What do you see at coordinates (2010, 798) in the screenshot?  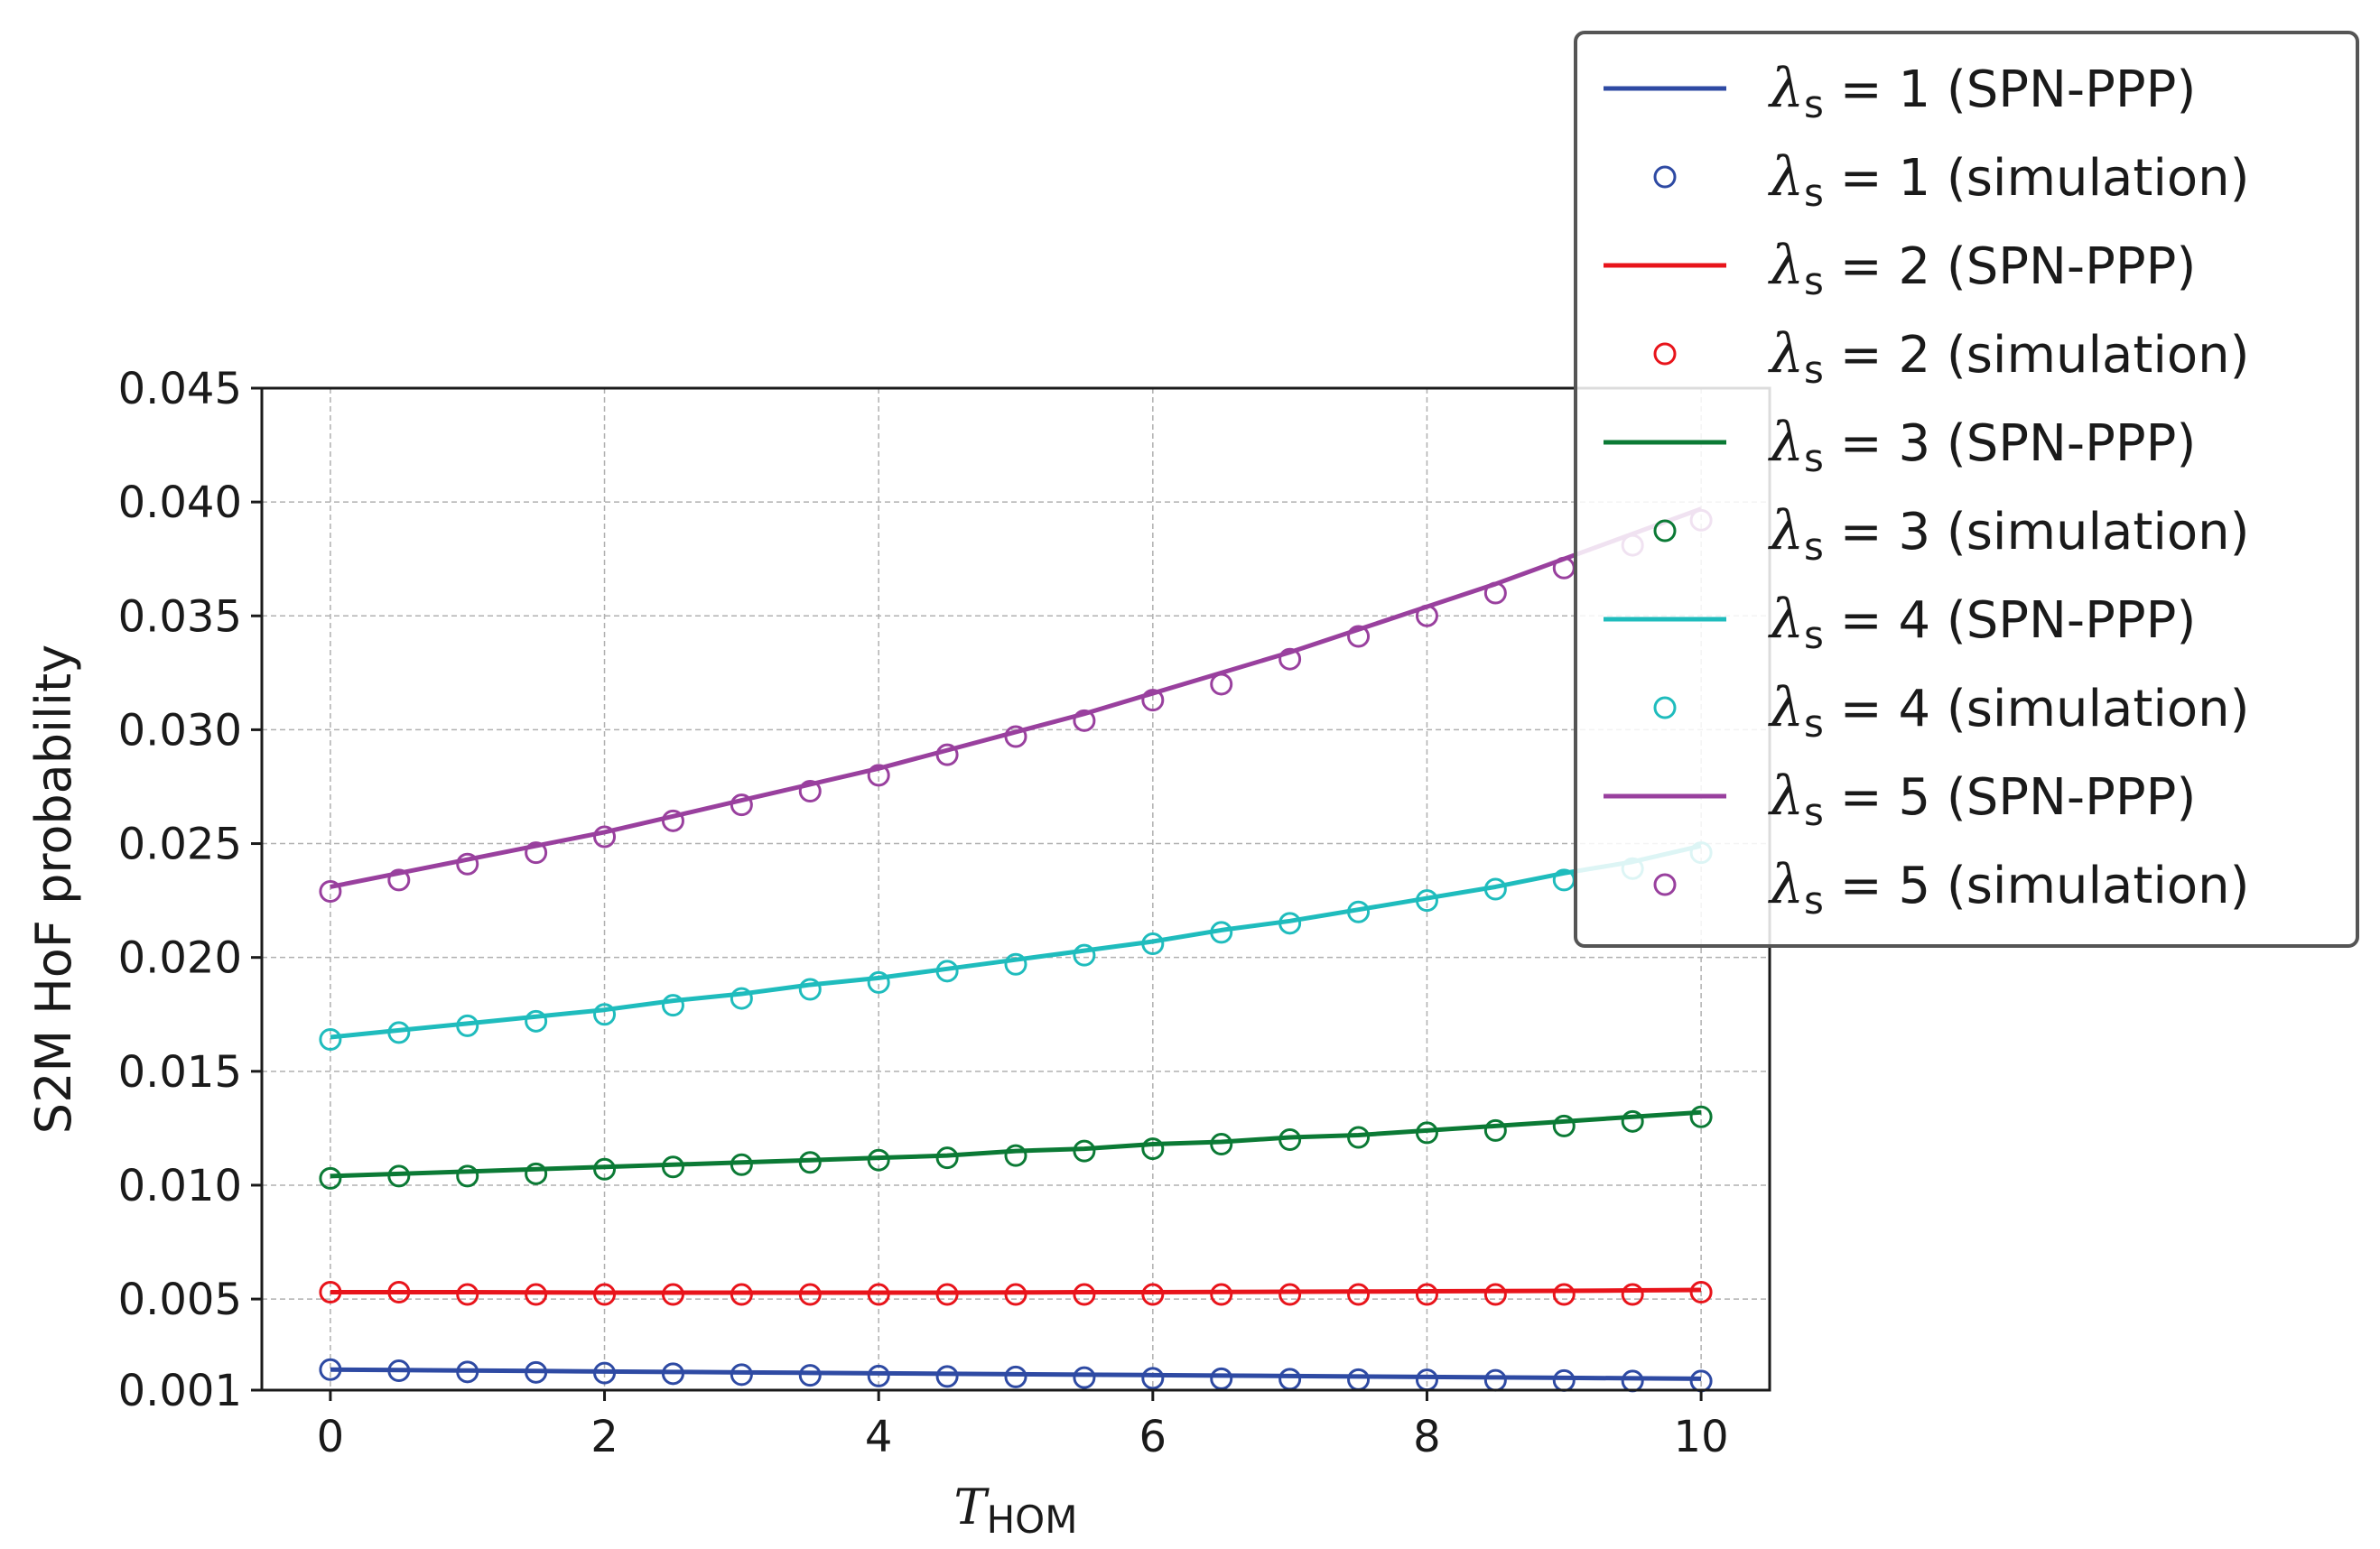 I see `legend-label-text: = 5 (SPN-PPP)` at bounding box center [2010, 798].